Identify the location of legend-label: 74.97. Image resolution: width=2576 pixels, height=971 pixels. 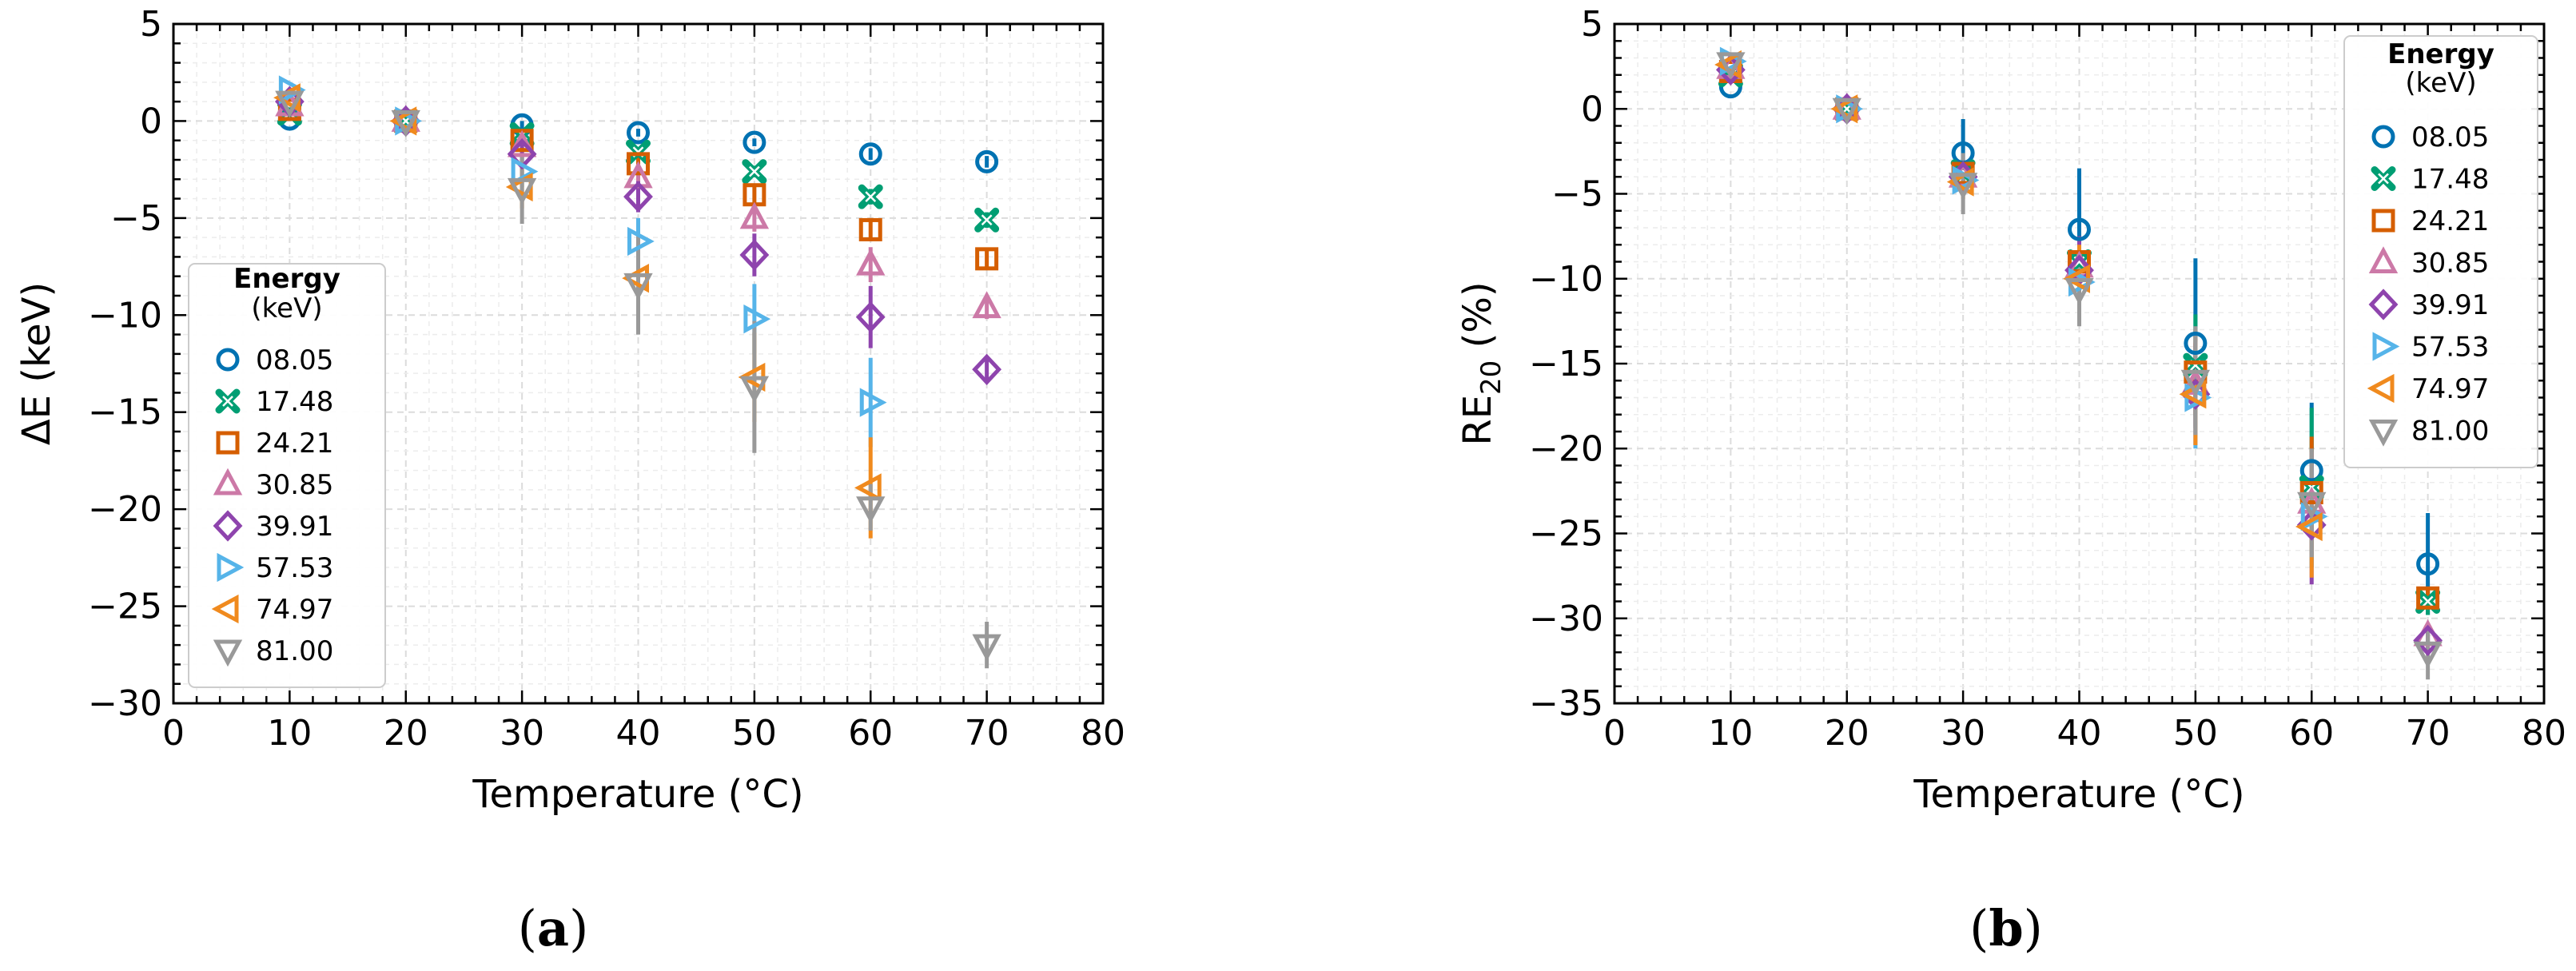
(294, 610).